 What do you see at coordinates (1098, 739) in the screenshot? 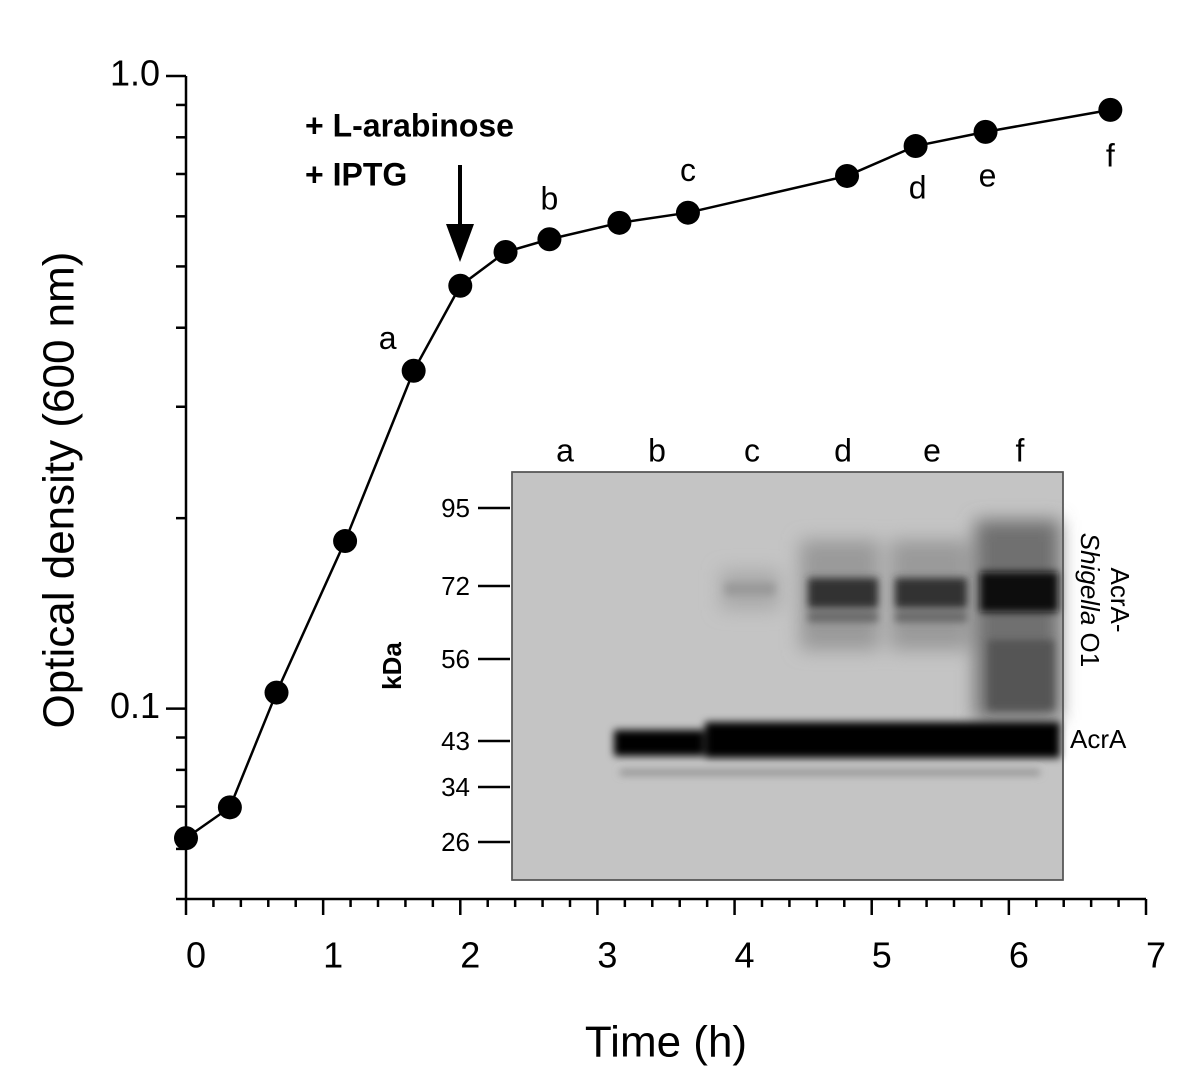
I see `band-label: AcrA` at bounding box center [1098, 739].